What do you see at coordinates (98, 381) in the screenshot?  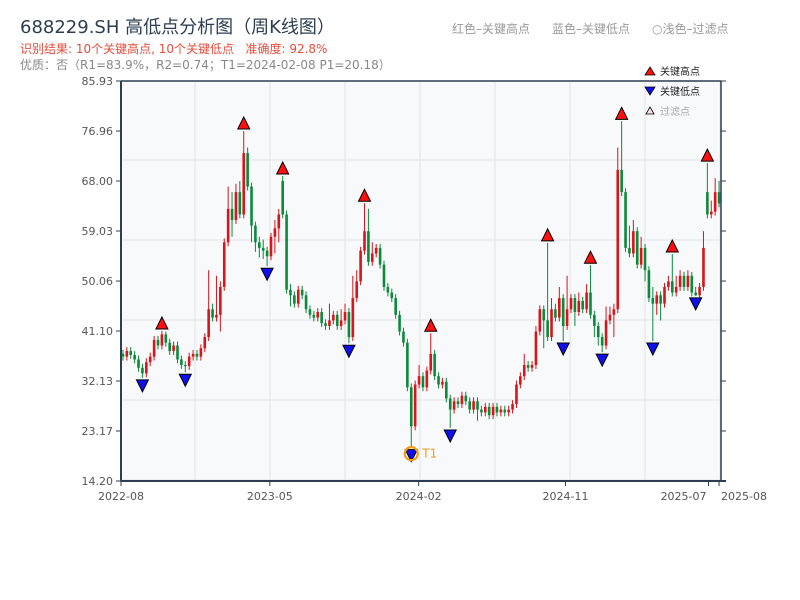 I see `y-tick-label: 32.13` at bounding box center [98, 381].